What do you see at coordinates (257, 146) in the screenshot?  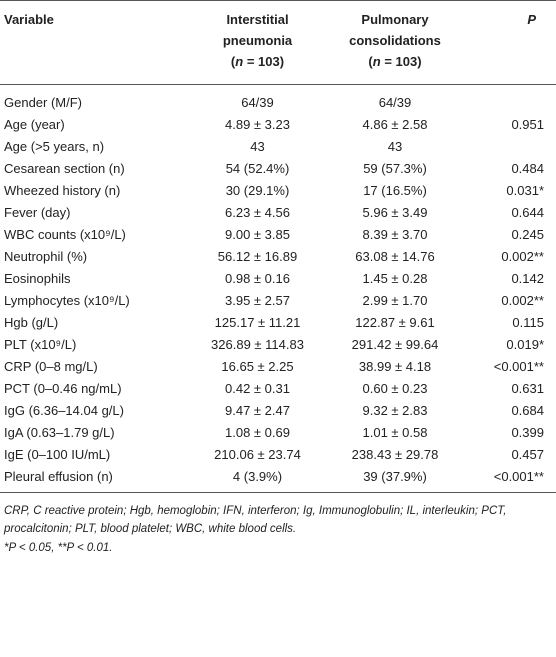 I see `cell-interstitial: 43` at bounding box center [257, 146].